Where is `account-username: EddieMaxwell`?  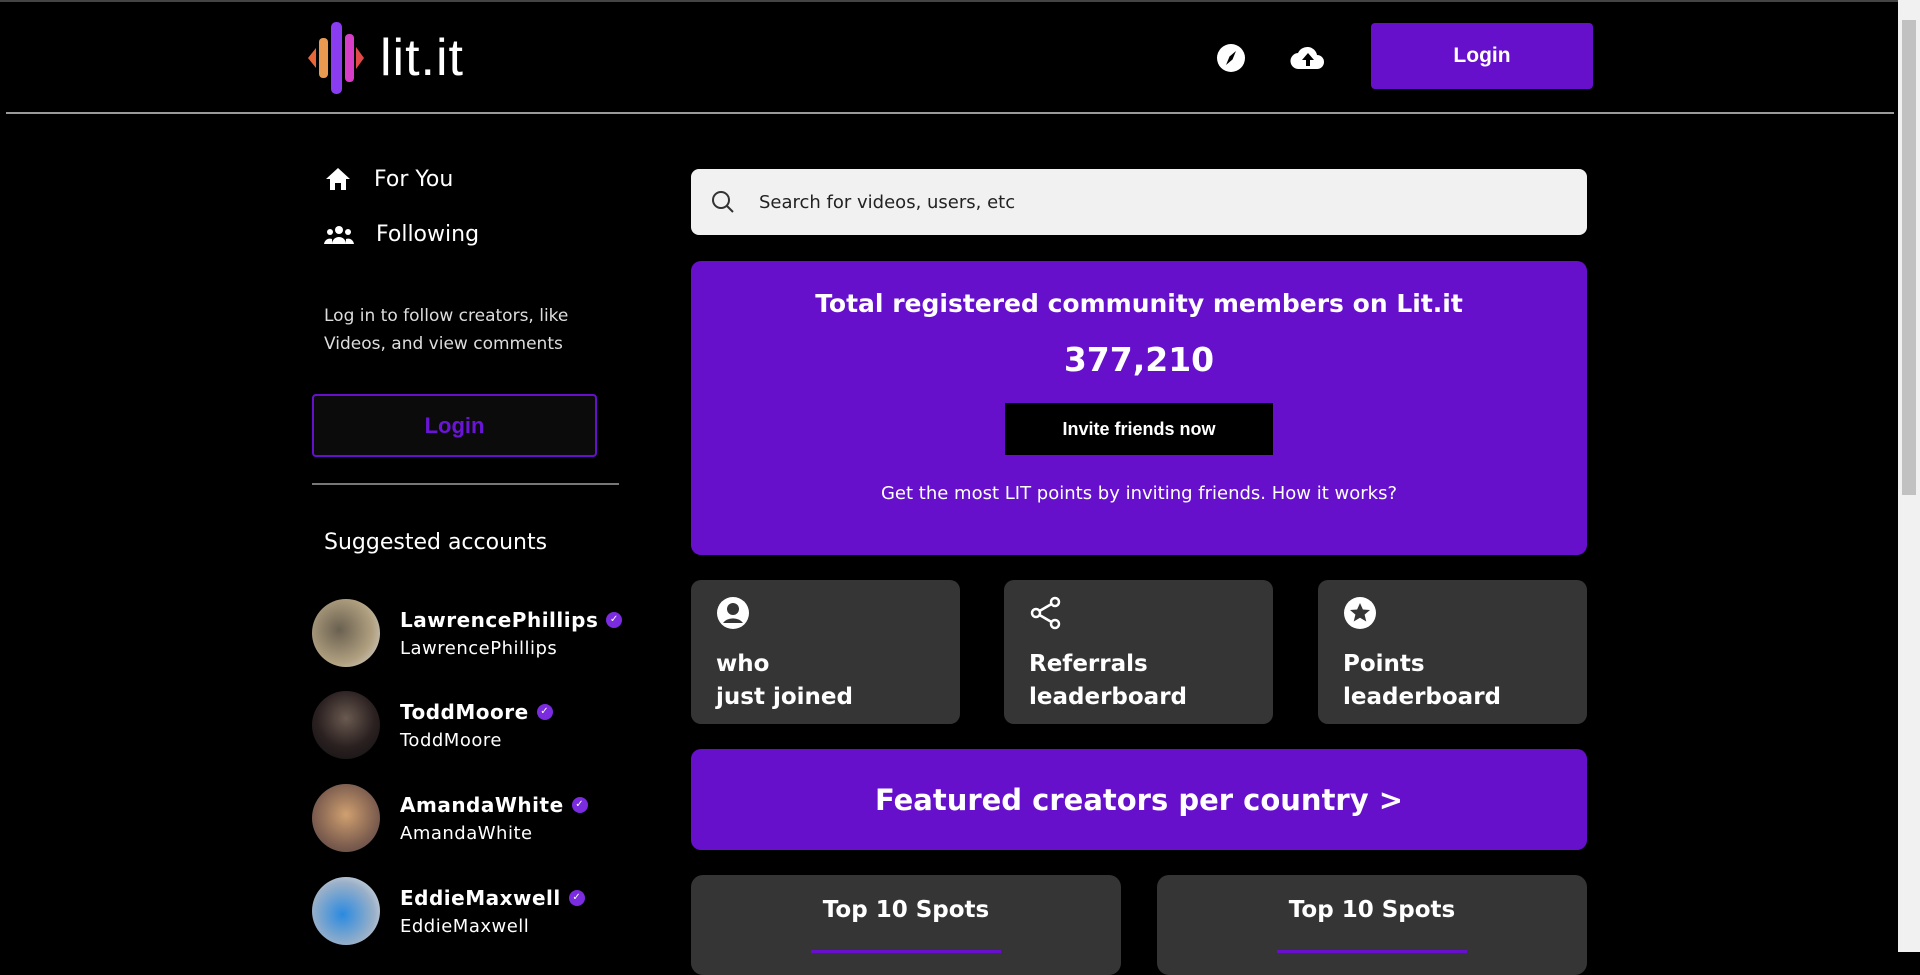
account-username: EddieMaxwell is located at coordinates (465, 926).